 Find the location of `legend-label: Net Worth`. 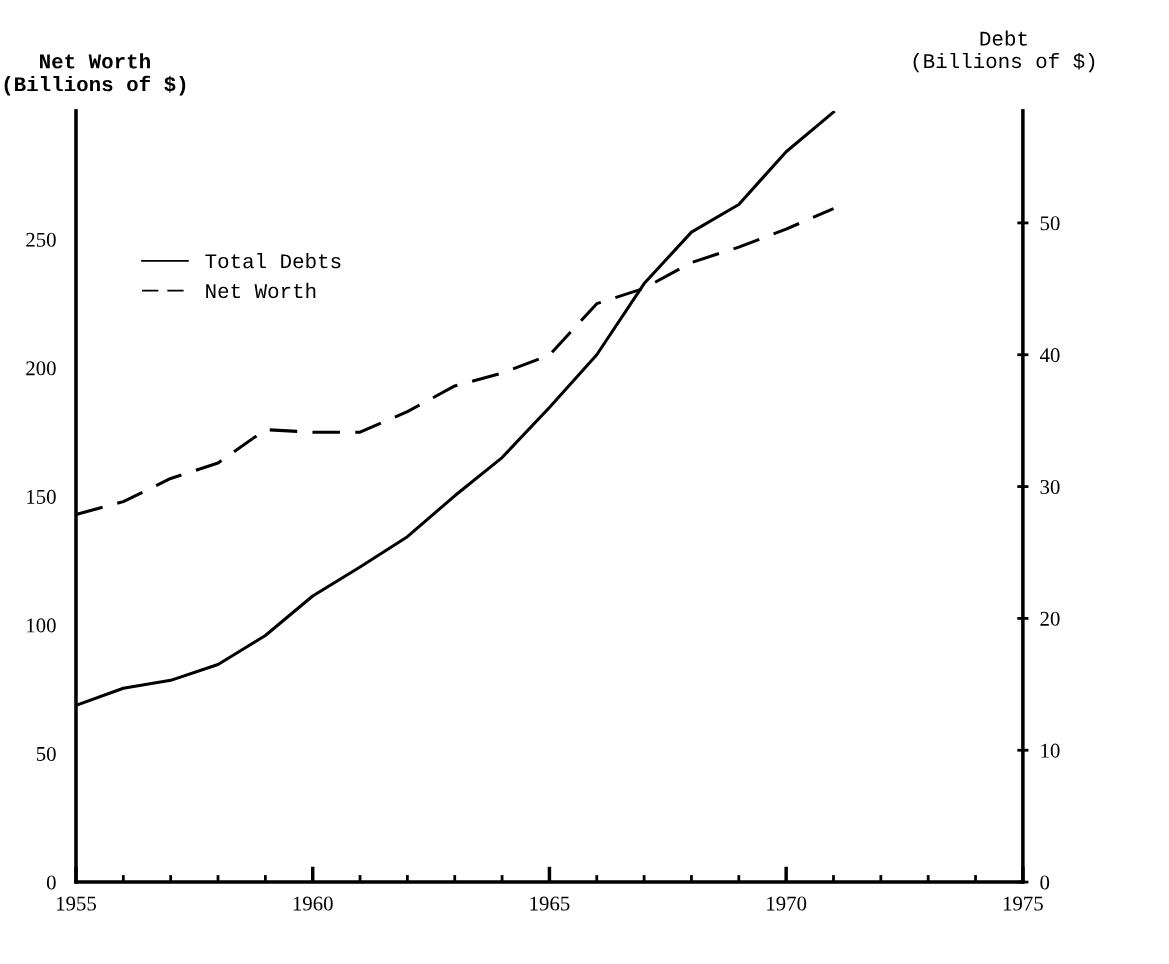

legend-label: Net Worth is located at coordinates (261, 290).